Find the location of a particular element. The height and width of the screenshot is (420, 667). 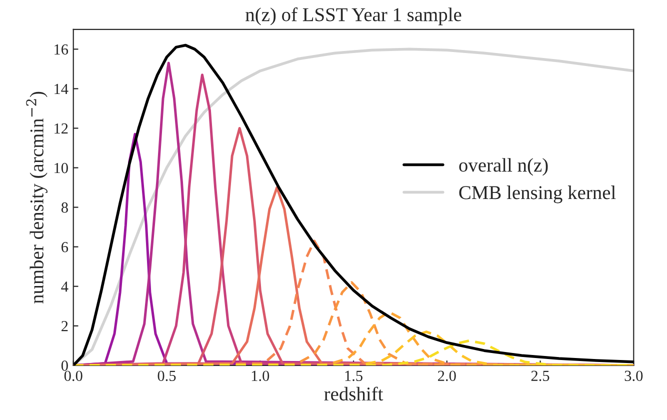

x-tick-label: 0.5 is located at coordinates (167, 376).